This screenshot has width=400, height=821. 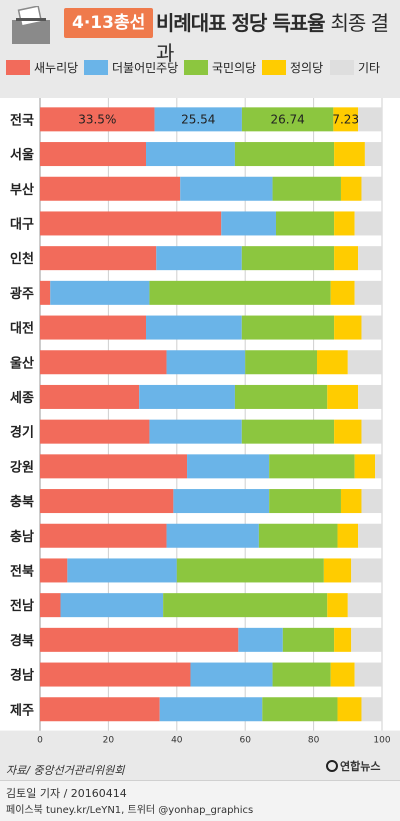 What do you see at coordinates (345, 119) in the screenshot?
I see `data-label: 7.23` at bounding box center [345, 119].